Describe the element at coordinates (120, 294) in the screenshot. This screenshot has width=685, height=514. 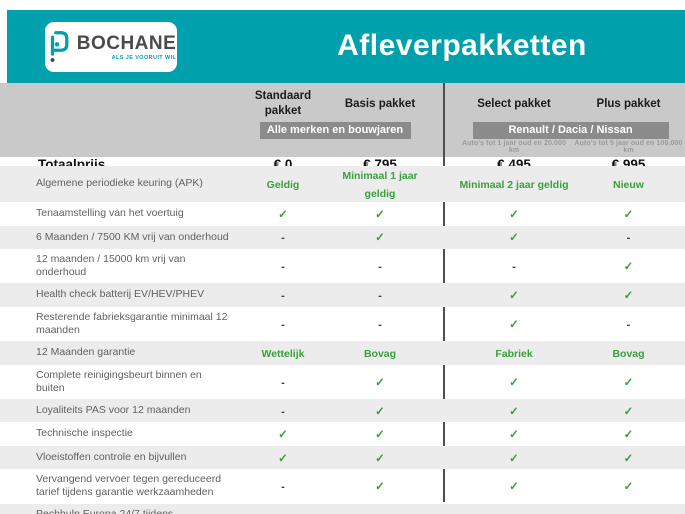
I see `feature-label: Health check batterij EV/HEV/PHEV` at that location.